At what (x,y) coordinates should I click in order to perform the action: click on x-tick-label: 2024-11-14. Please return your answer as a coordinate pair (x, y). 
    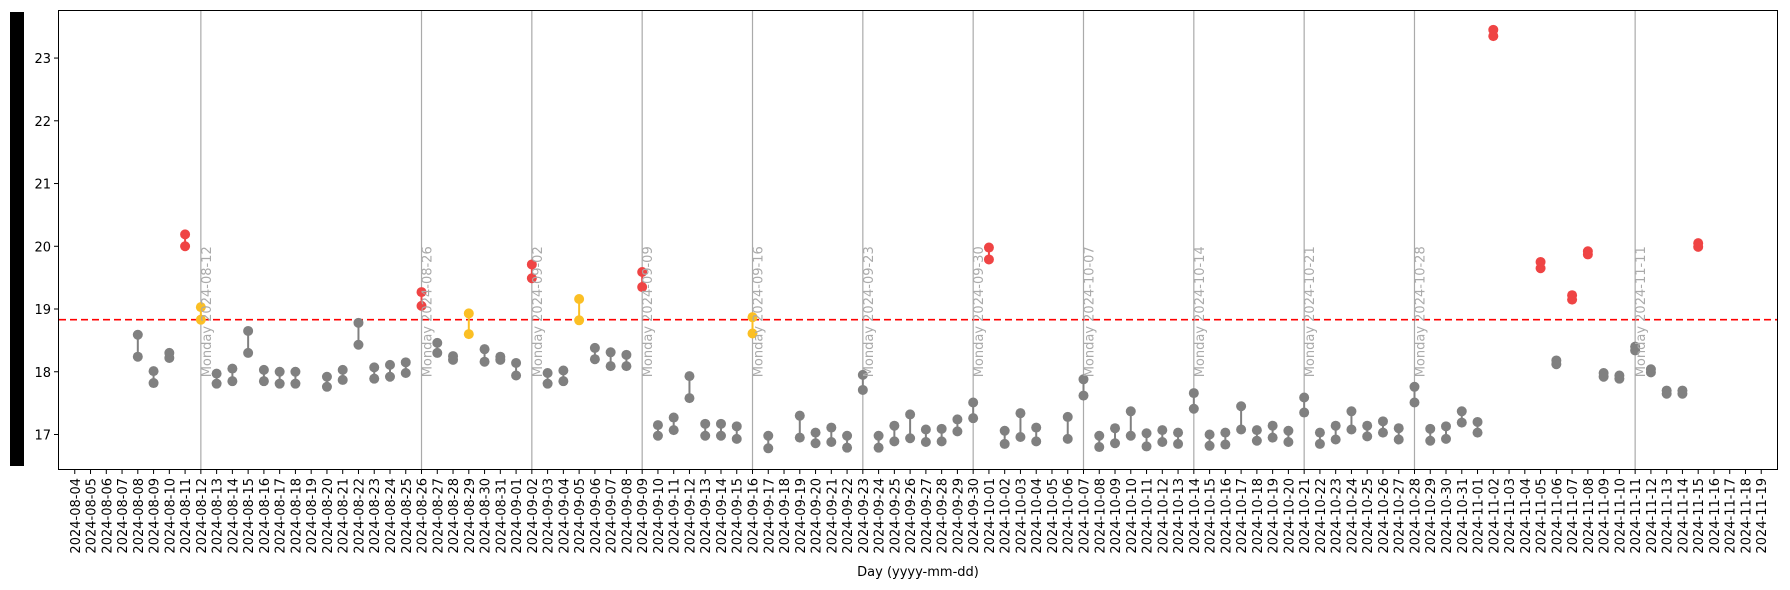
    Looking at the image, I should click on (1683, 516).